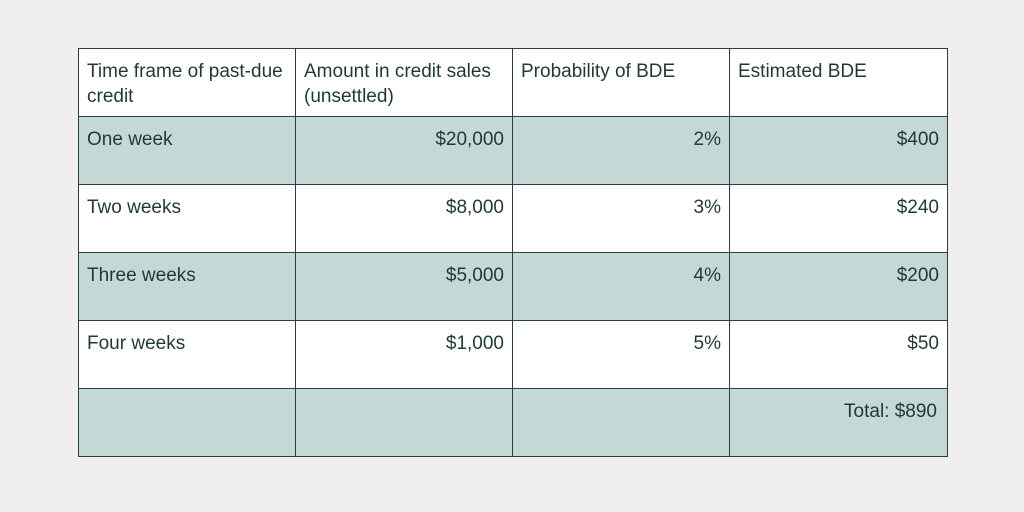  I want to click on table-row: Four weeks $1,000 5% $50, so click(513, 354).